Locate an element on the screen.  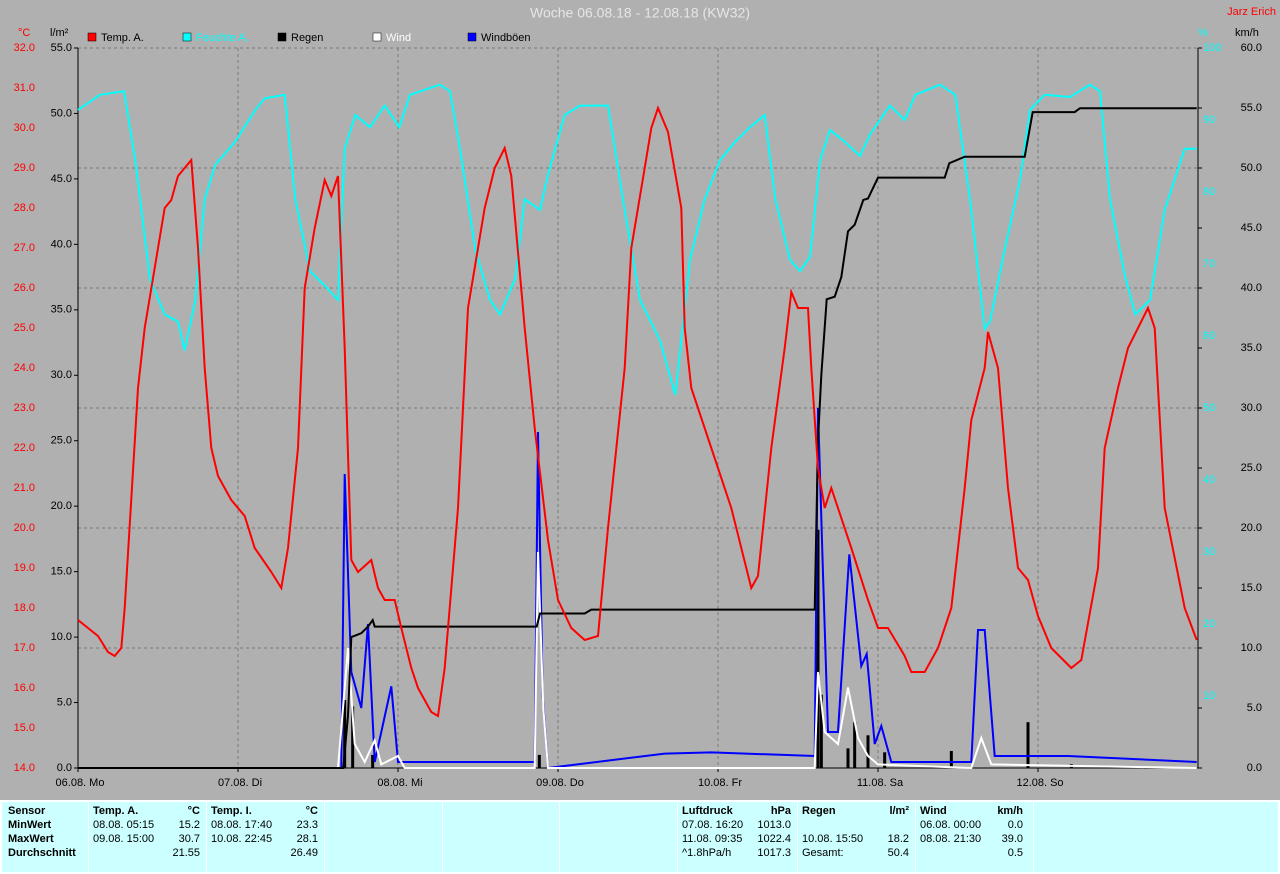
y-tick-label: 18.0 is located at coordinates (24, 608).